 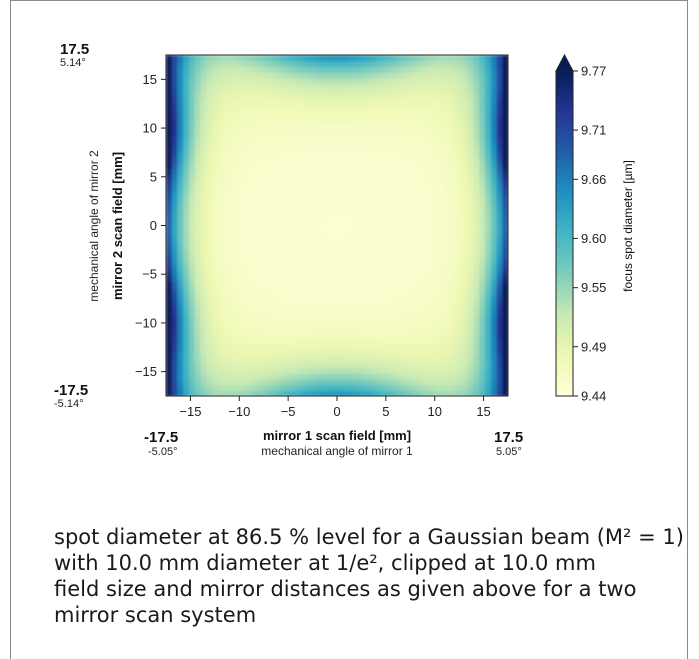 What do you see at coordinates (71, 390) in the screenshot?
I see `y-bottom-corner-label: -17.5` at bounding box center [71, 390].